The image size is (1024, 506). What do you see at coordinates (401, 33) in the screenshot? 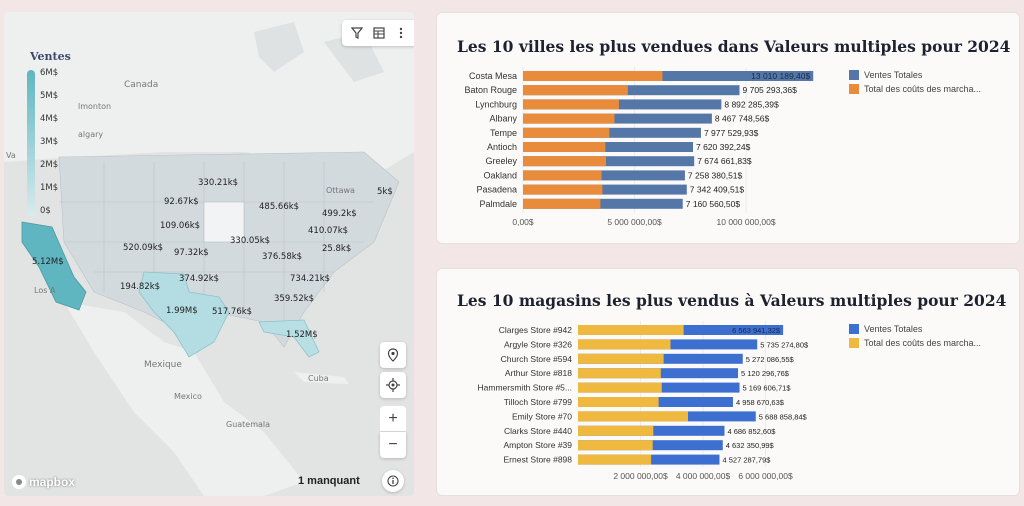
I see `more-vertical-icon` at bounding box center [401, 33].